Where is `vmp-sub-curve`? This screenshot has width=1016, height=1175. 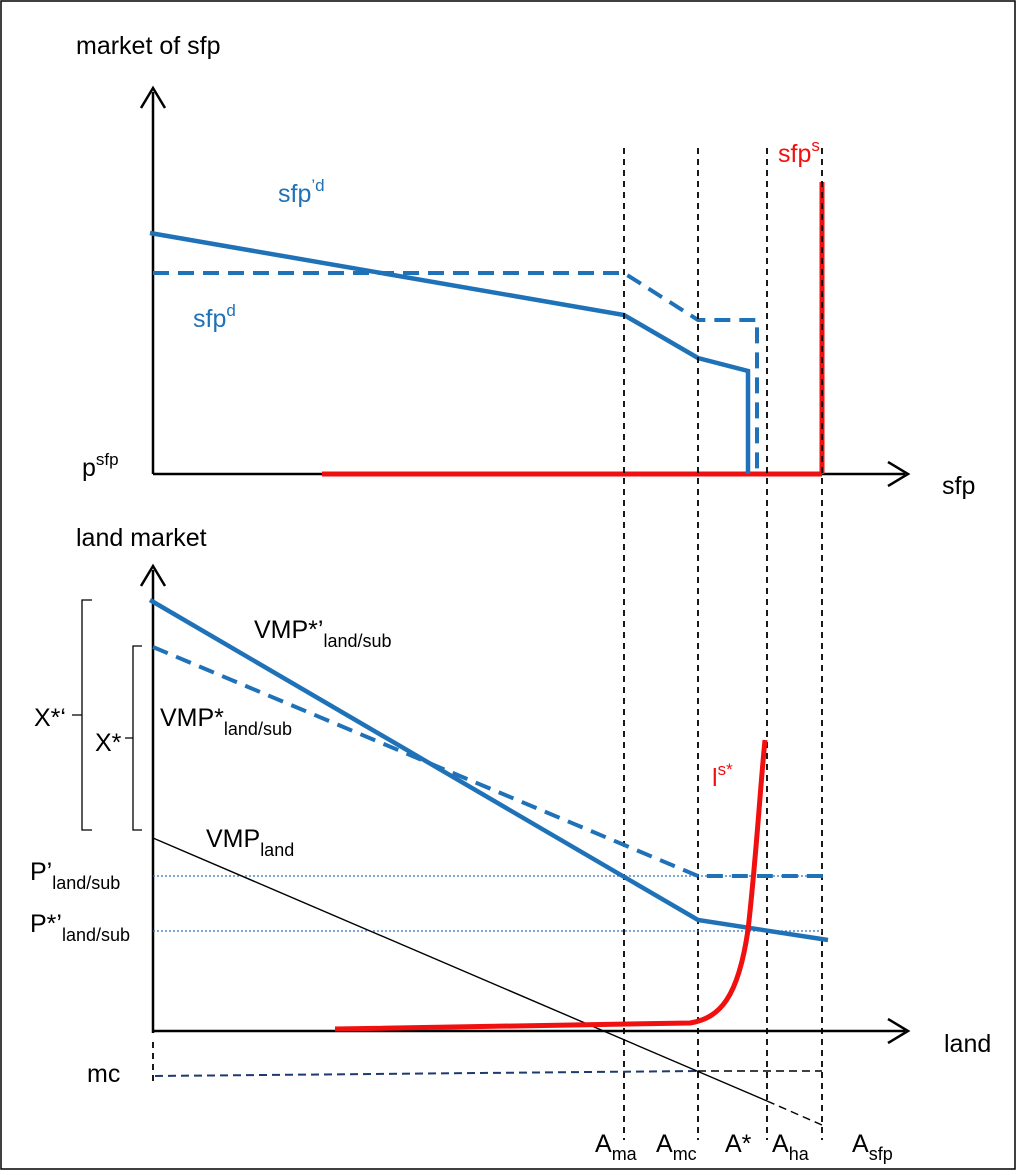 vmp-sub-curve is located at coordinates (489, 761).